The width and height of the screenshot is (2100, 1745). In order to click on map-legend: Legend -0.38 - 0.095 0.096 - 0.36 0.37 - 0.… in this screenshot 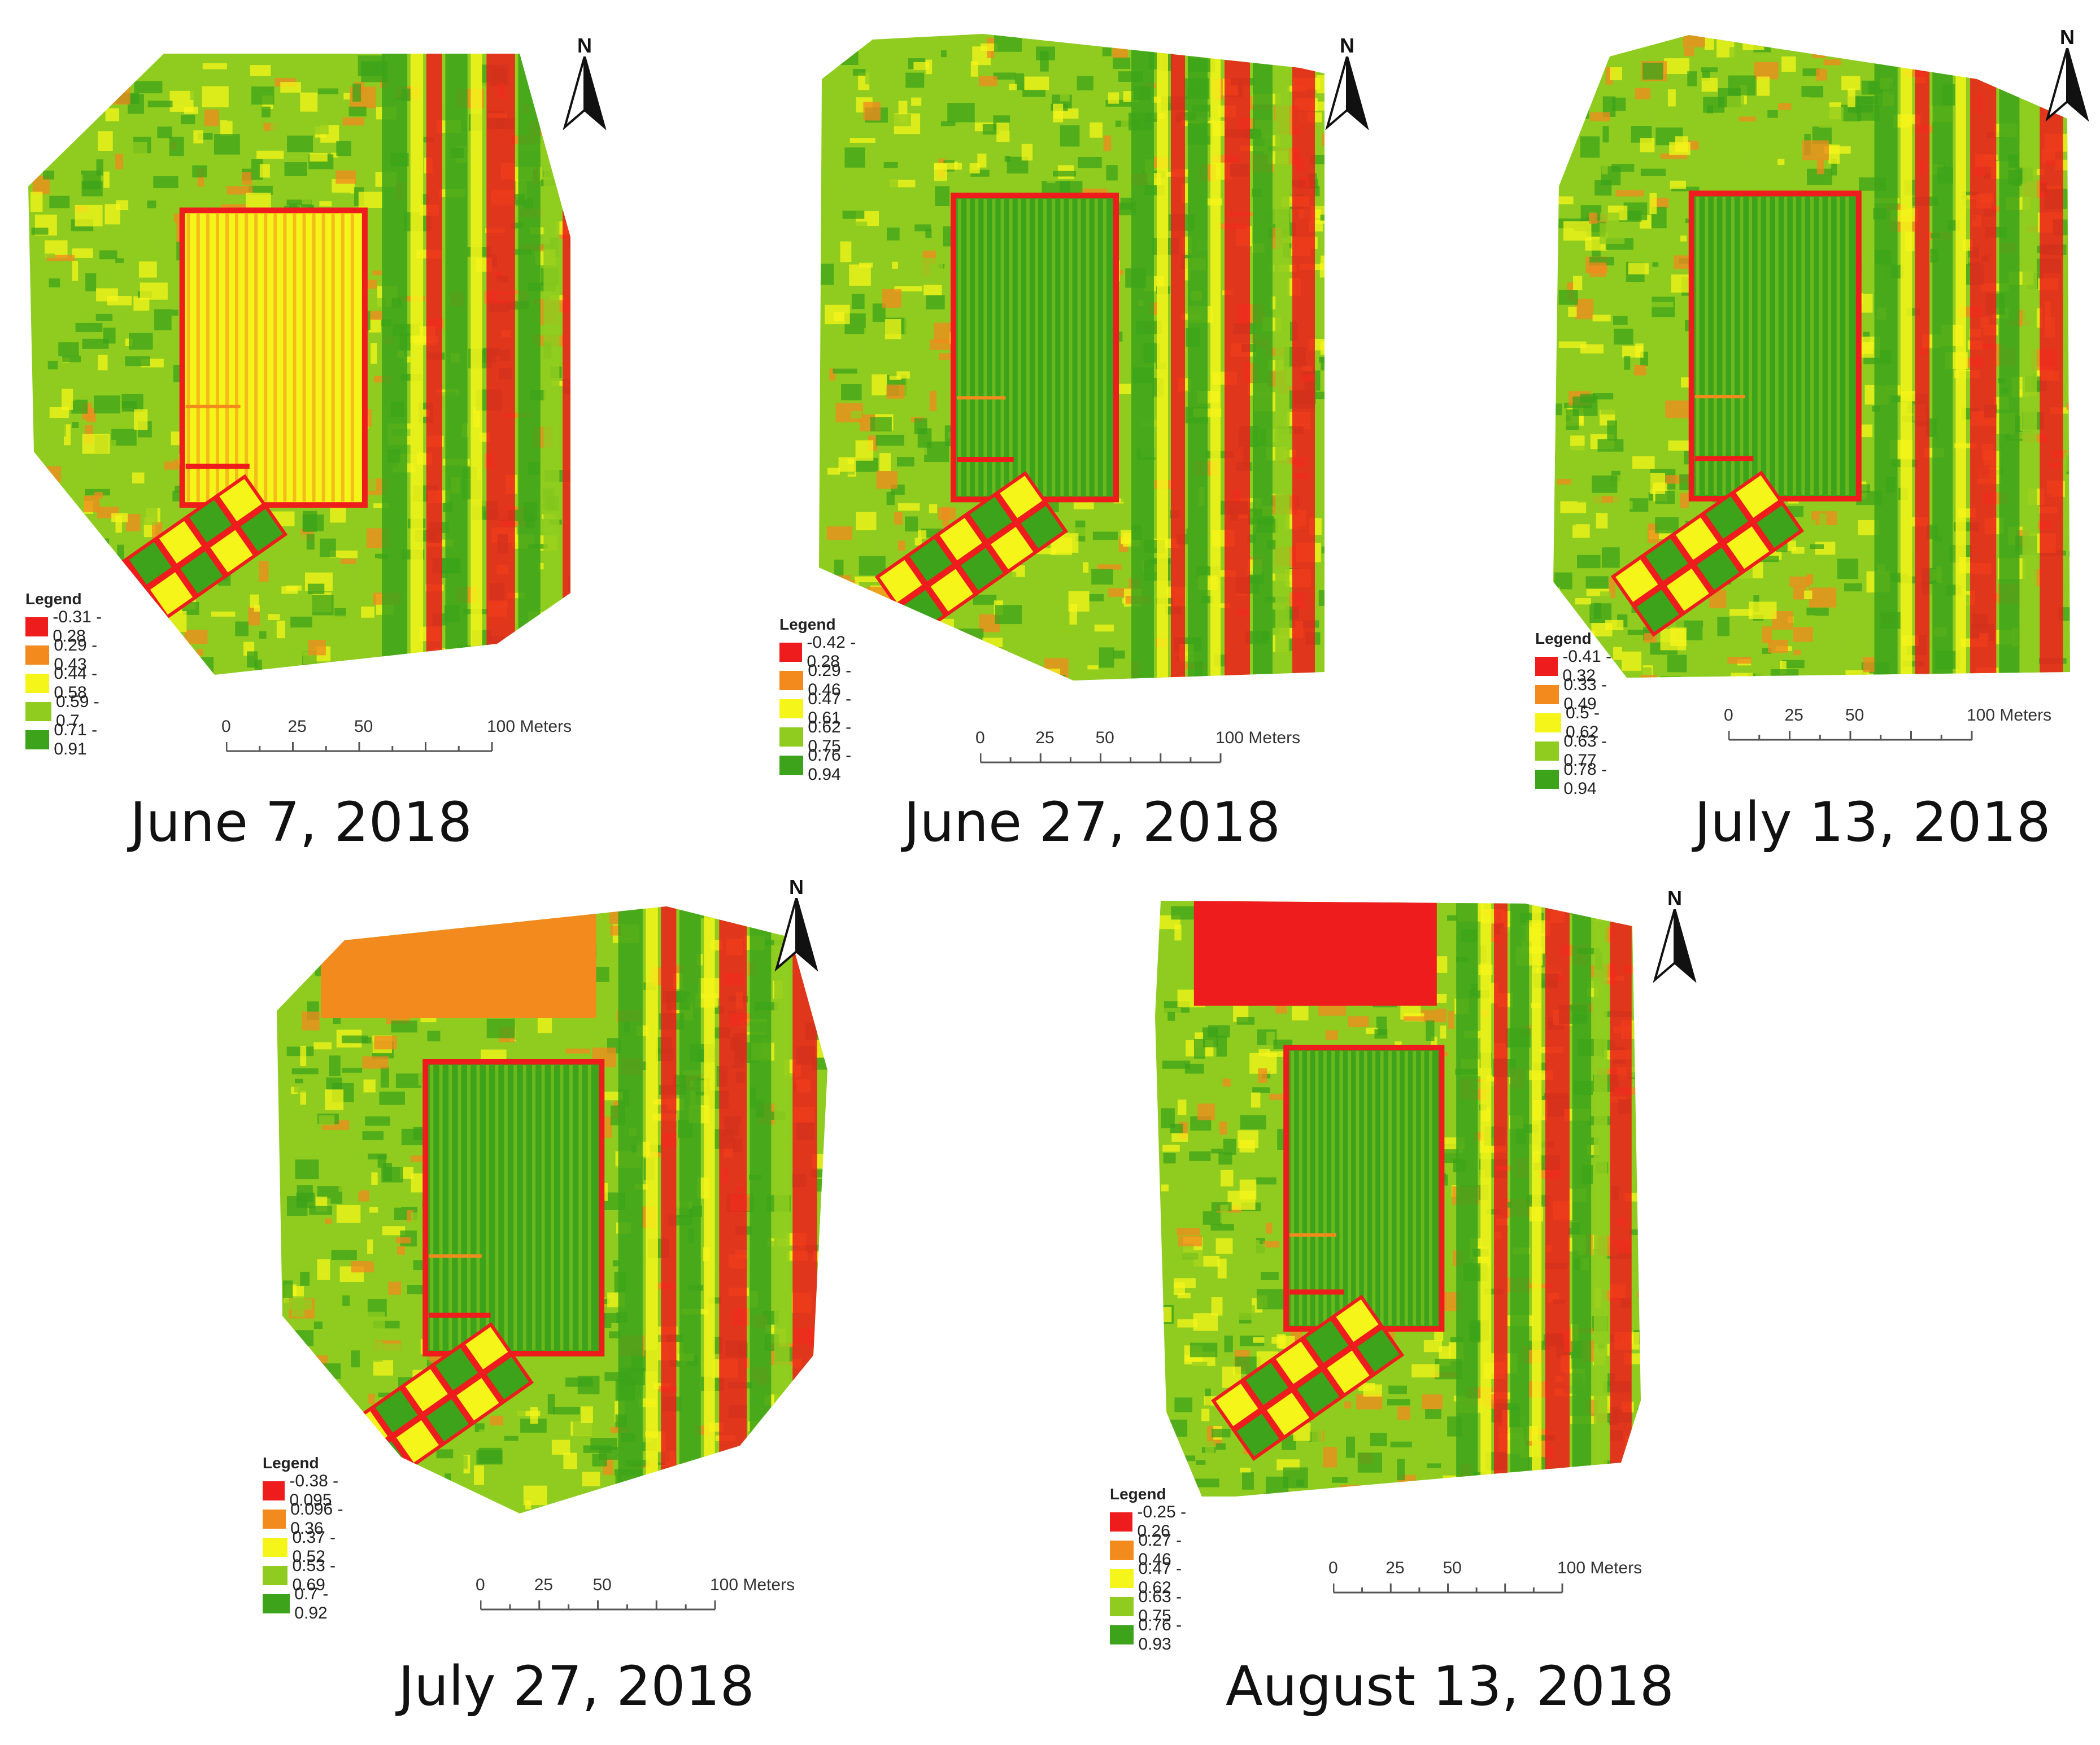, I will do `click(305, 1538)`.